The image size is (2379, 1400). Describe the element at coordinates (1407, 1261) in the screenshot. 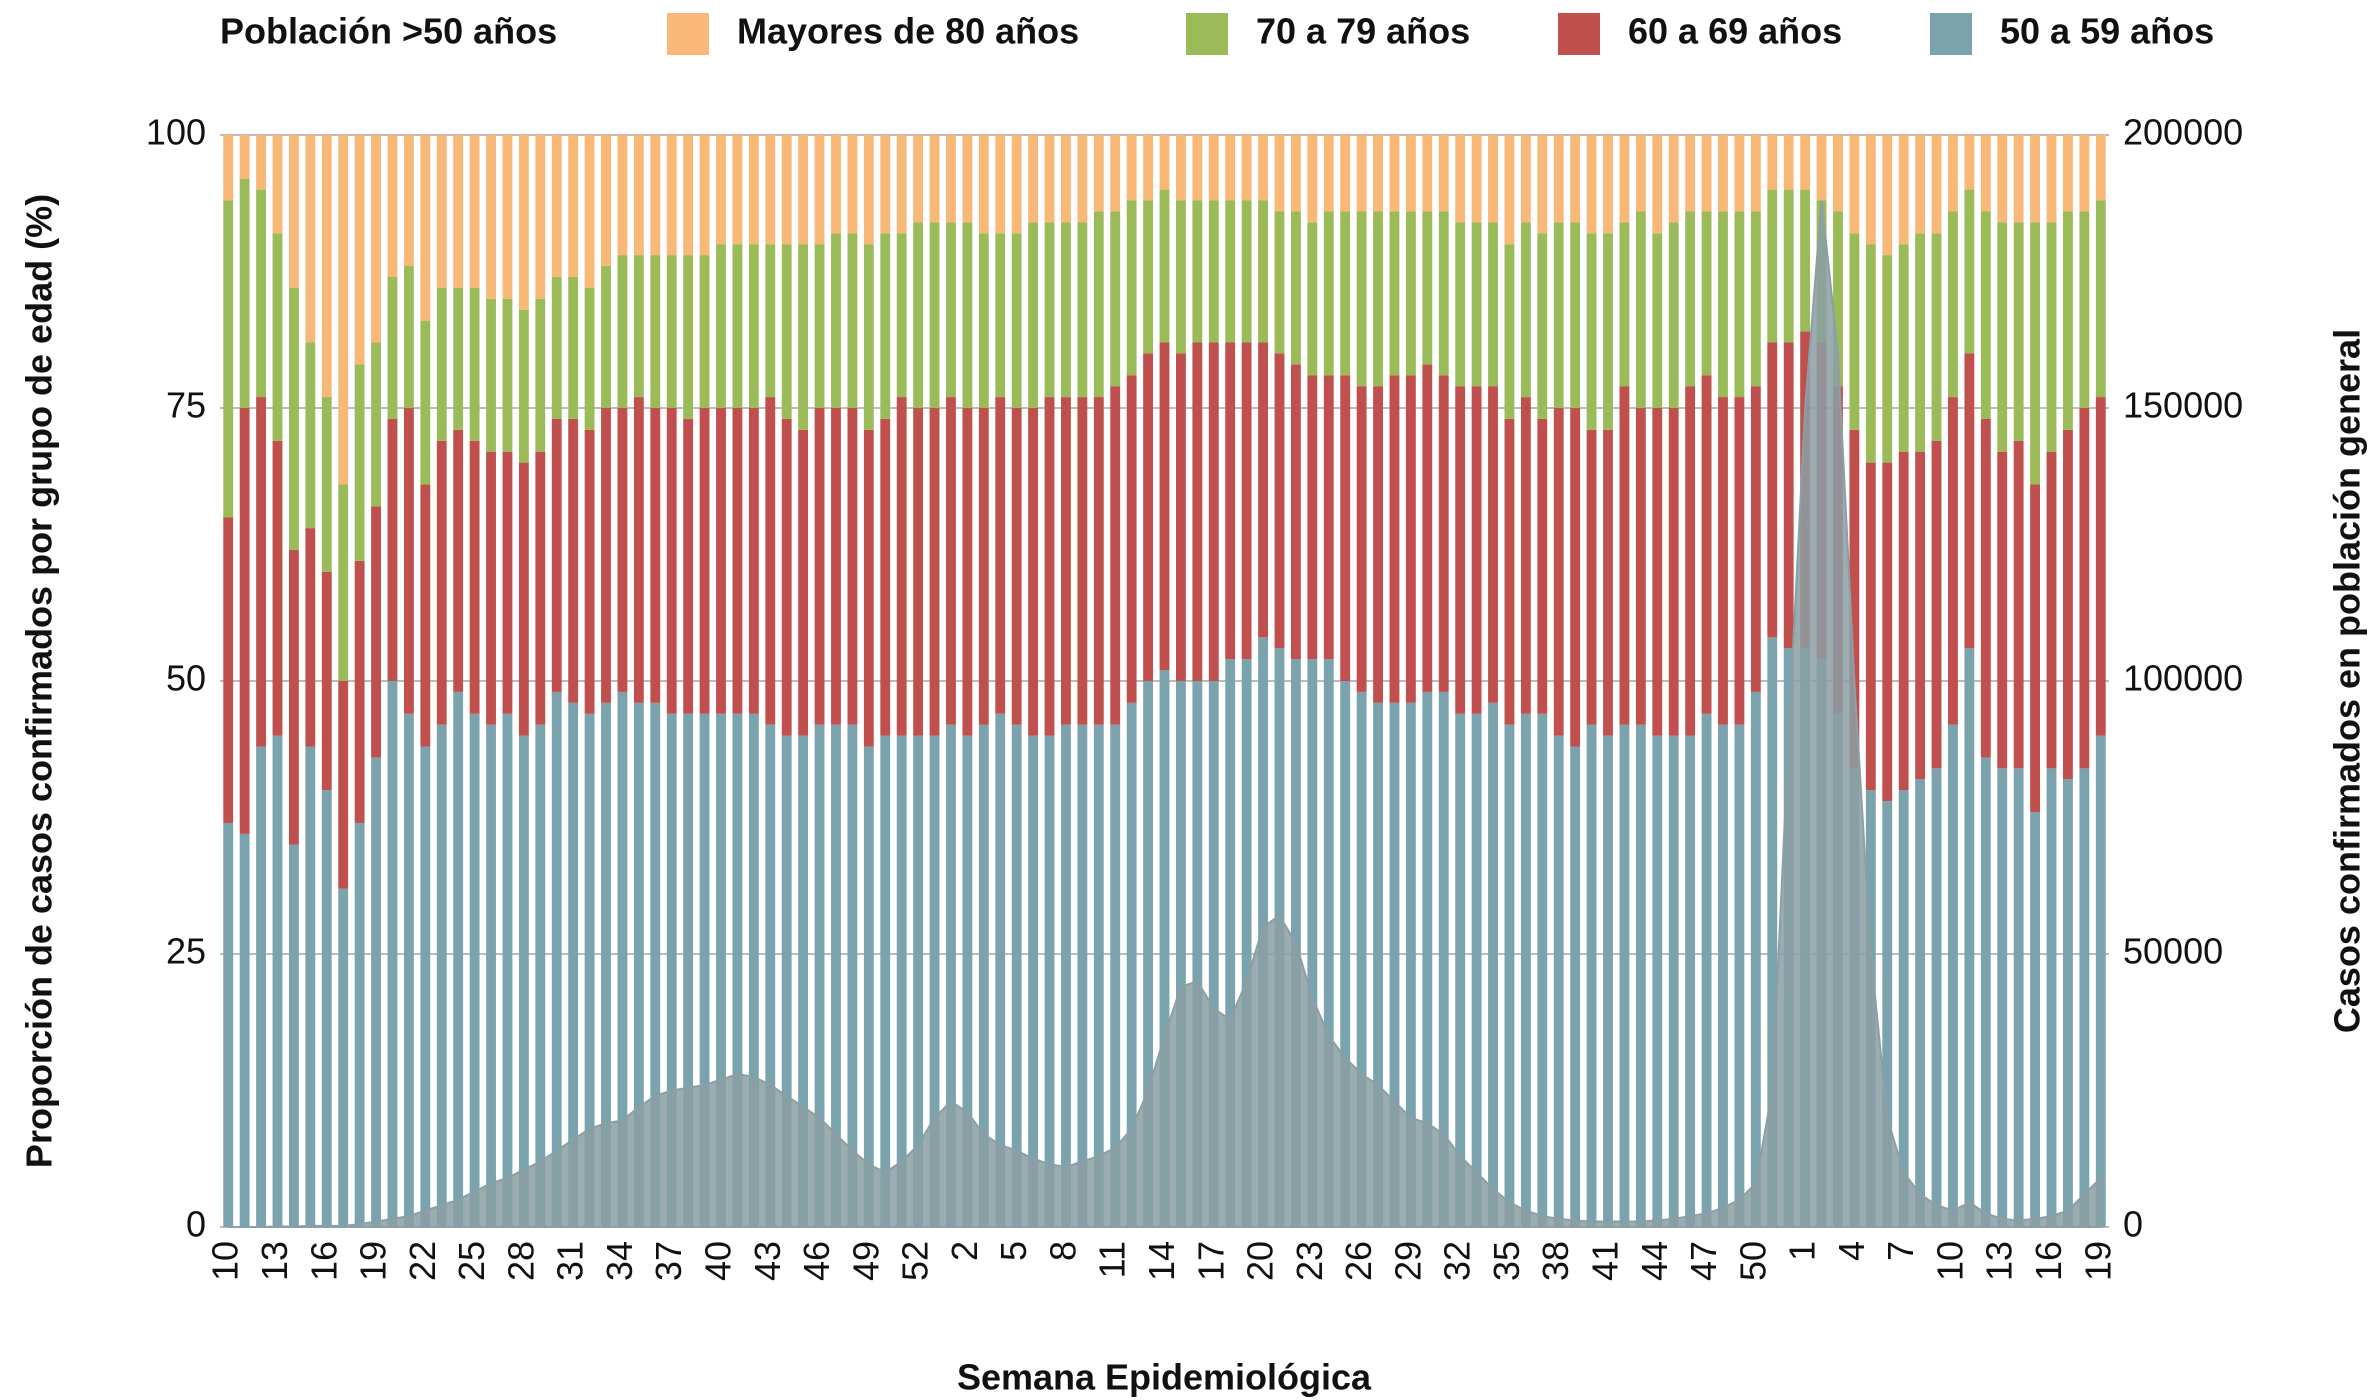

I see `x-tick-label: 29` at that location.